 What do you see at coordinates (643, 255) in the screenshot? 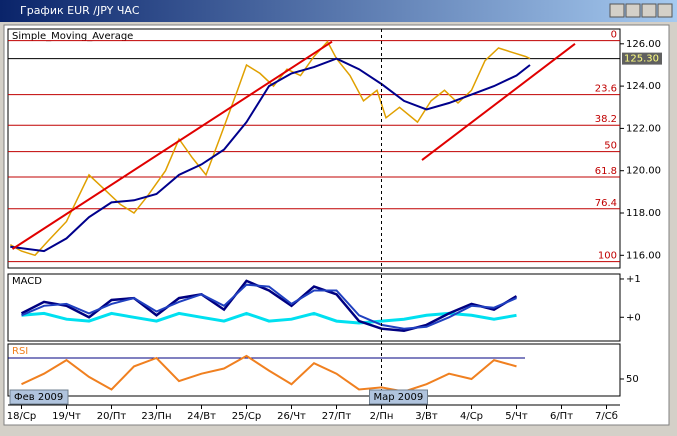
I see `y-tick-label: 116.00` at bounding box center [643, 255].